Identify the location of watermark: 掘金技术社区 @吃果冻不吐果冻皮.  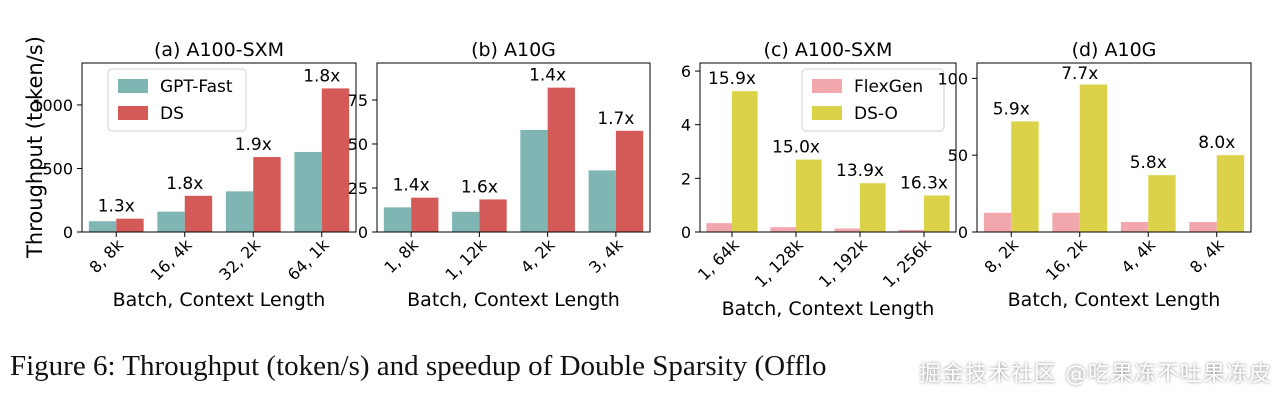
(1095, 374).